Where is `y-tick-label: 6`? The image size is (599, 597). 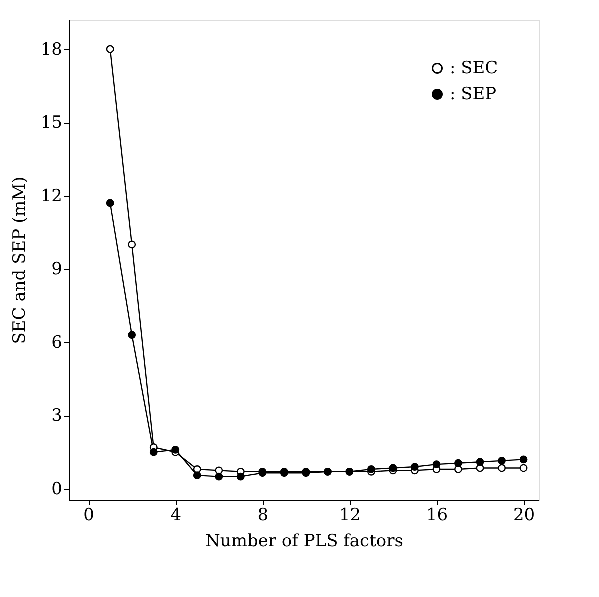
y-tick-label: 6 is located at coordinates (57, 342).